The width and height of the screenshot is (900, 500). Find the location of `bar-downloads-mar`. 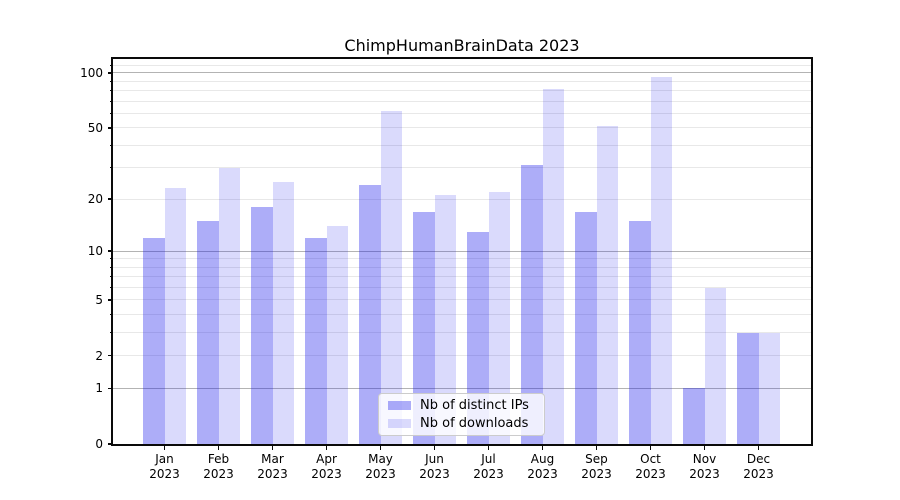

bar-downloads-mar is located at coordinates (283, 313).